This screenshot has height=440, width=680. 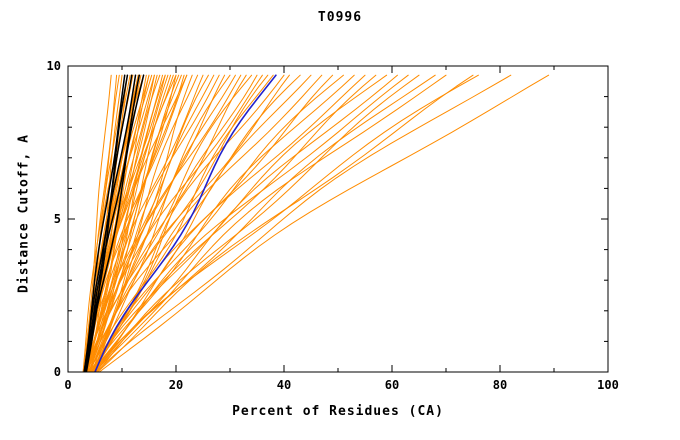 I want to click on x-tick-label: 80, so click(x=500, y=385).